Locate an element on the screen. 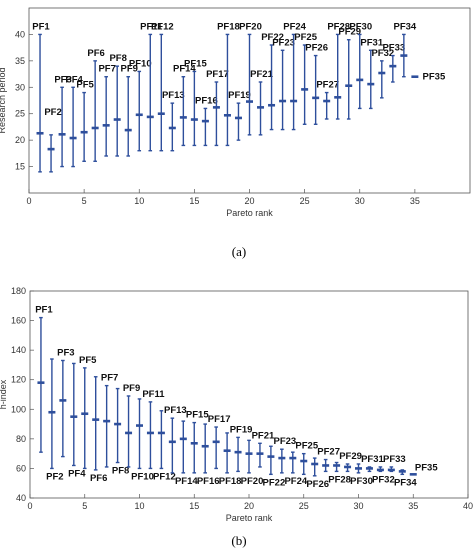 This screenshot has width=475, height=550. pf-label: PF22 is located at coordinates (272, 37).